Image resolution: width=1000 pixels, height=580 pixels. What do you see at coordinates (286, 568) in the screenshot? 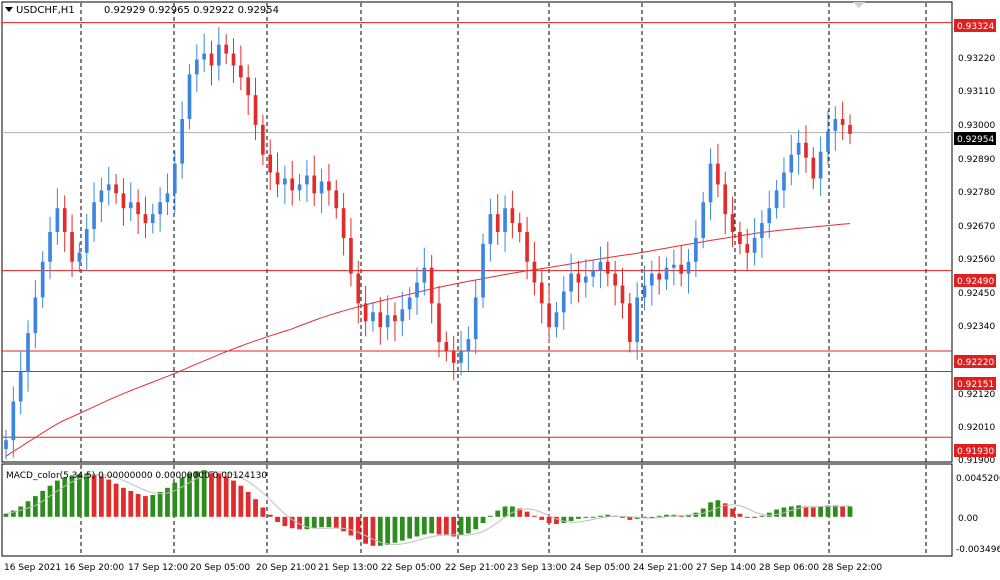
I see `time-label: 20 Sep 21:00` at bounding box center [286, 568].